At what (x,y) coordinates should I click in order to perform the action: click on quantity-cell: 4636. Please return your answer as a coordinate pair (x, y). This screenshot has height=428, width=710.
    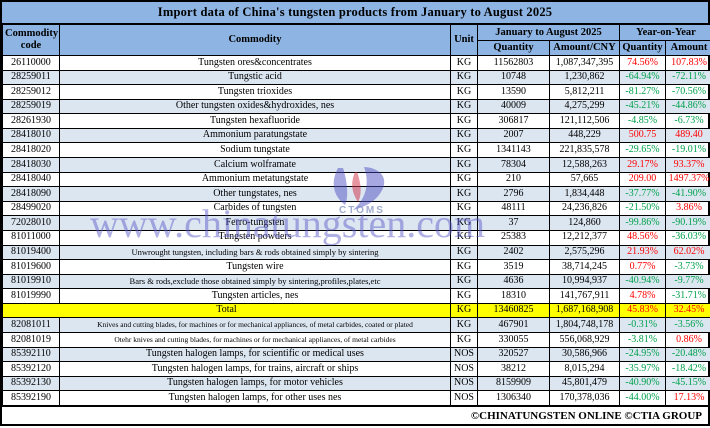
    Looking at the image, I should click on (514, 281).